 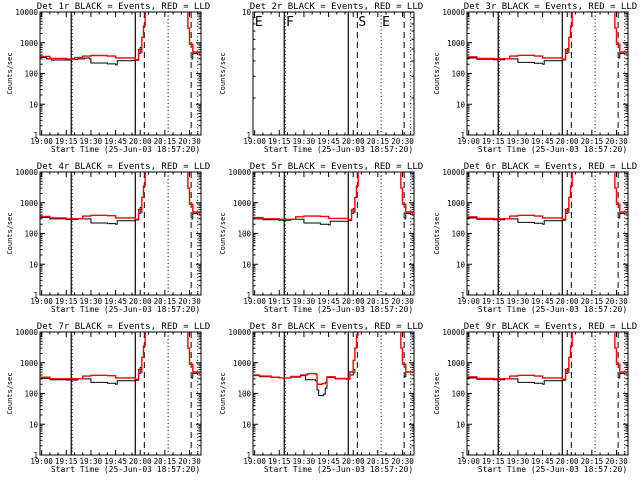 What do you see at coordinates (123, 167) in the screenshot?
I see `panel-title: Det 4r BLACK = Events, RED = LLD` at bounding box center [123, 167].